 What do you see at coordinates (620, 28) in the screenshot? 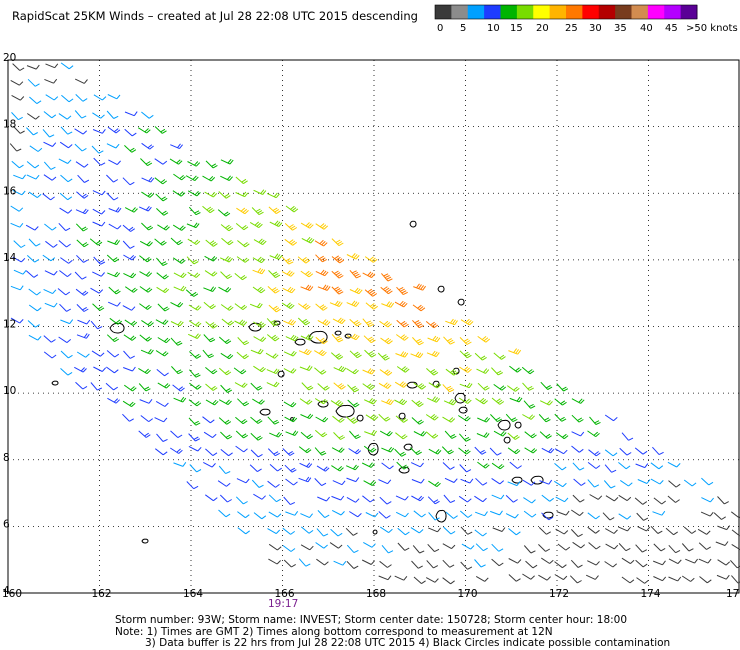
I see `colorbar-tick-label: 35` at bounding box center [620, 28].